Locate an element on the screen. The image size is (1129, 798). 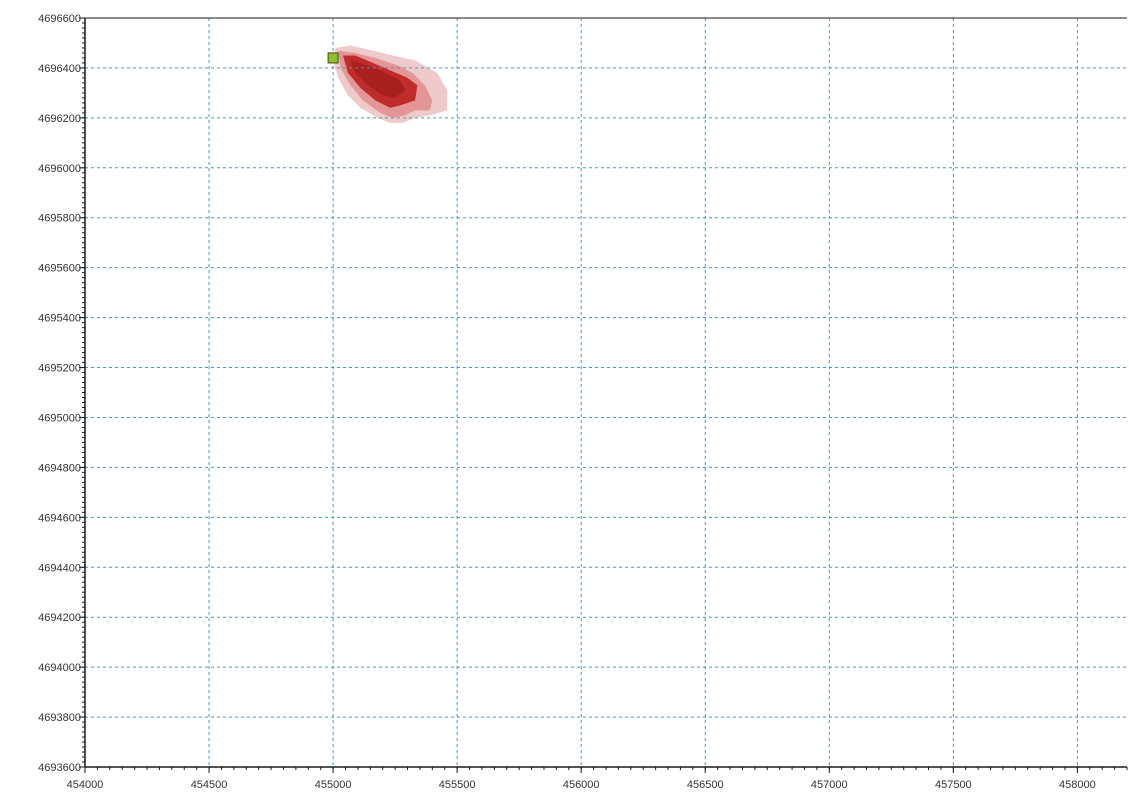
plume-contours is located at coordinates (390, 84).